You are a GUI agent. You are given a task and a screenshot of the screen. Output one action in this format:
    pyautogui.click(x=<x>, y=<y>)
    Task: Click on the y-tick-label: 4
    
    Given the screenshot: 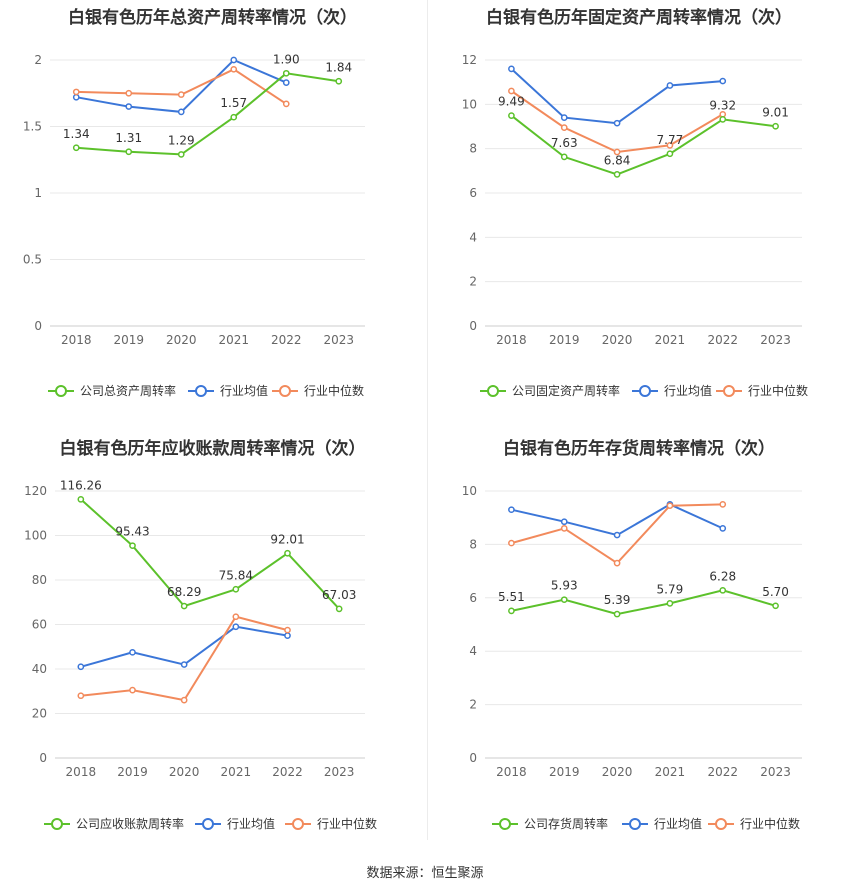 What is the action you would take?
    pyautogui.click(x=473, y=651)
    